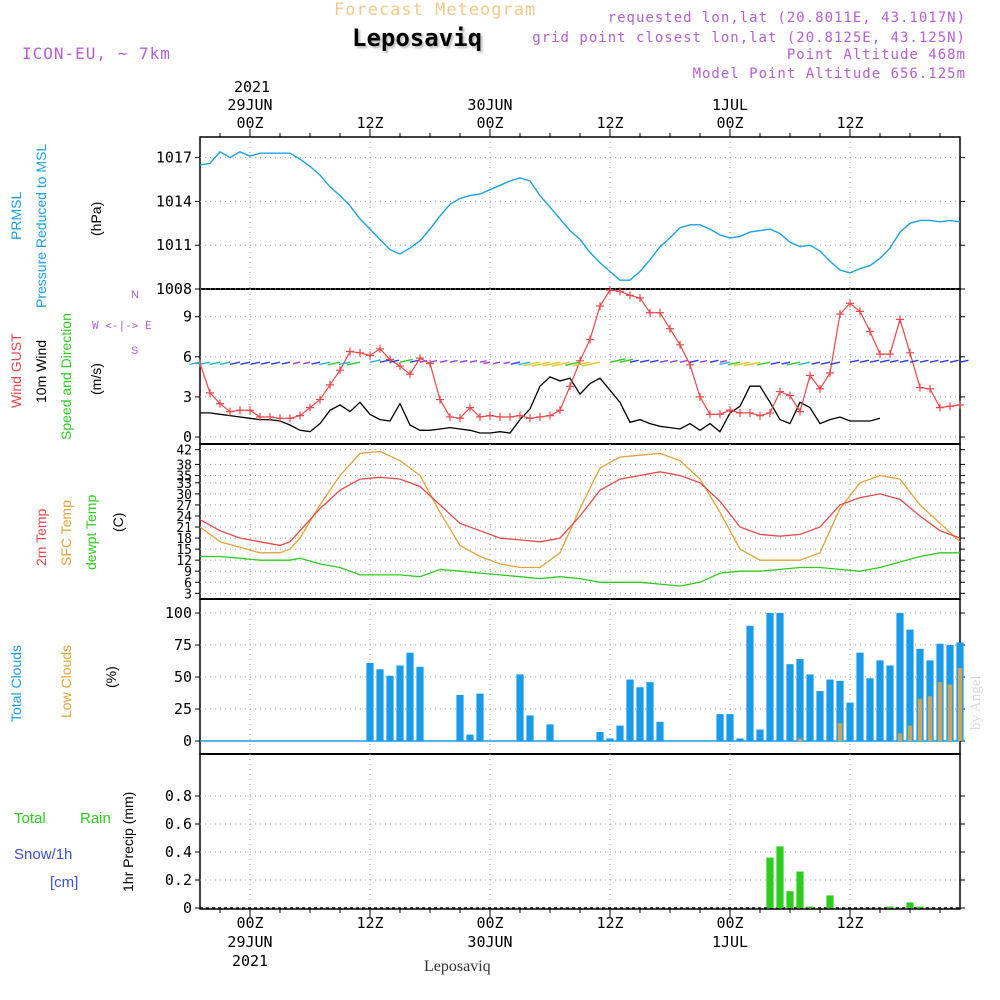 Image resolution: width=1000 pixels, height=1000 pixels. What do you see at coordinates (16, 370) in the screenshot?
I see `gust-label: Wind GUST` at bounding box center [16, 370].